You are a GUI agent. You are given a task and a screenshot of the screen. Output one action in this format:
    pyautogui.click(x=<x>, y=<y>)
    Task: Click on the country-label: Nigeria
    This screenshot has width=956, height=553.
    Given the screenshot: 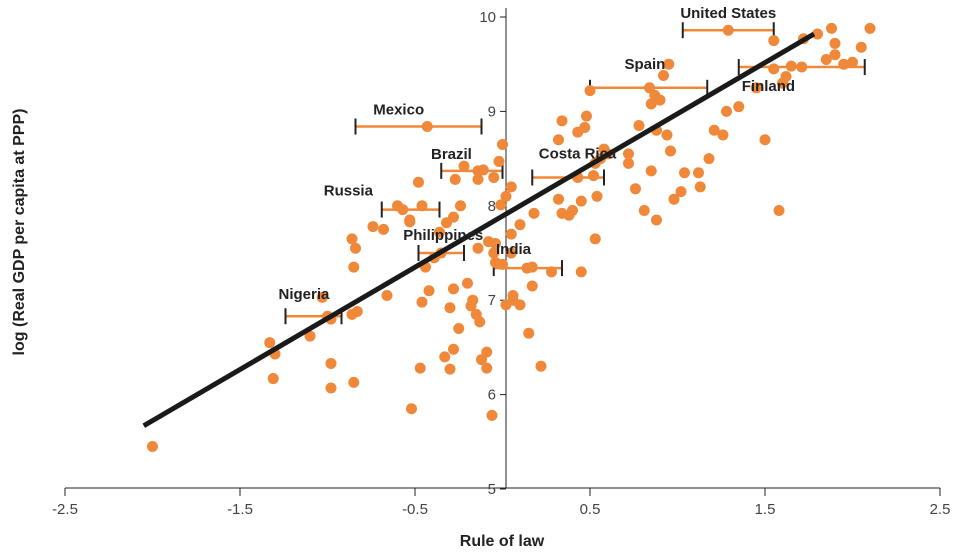 What is the action you would take?
    pyautogui.click(x=305, y=294)
    